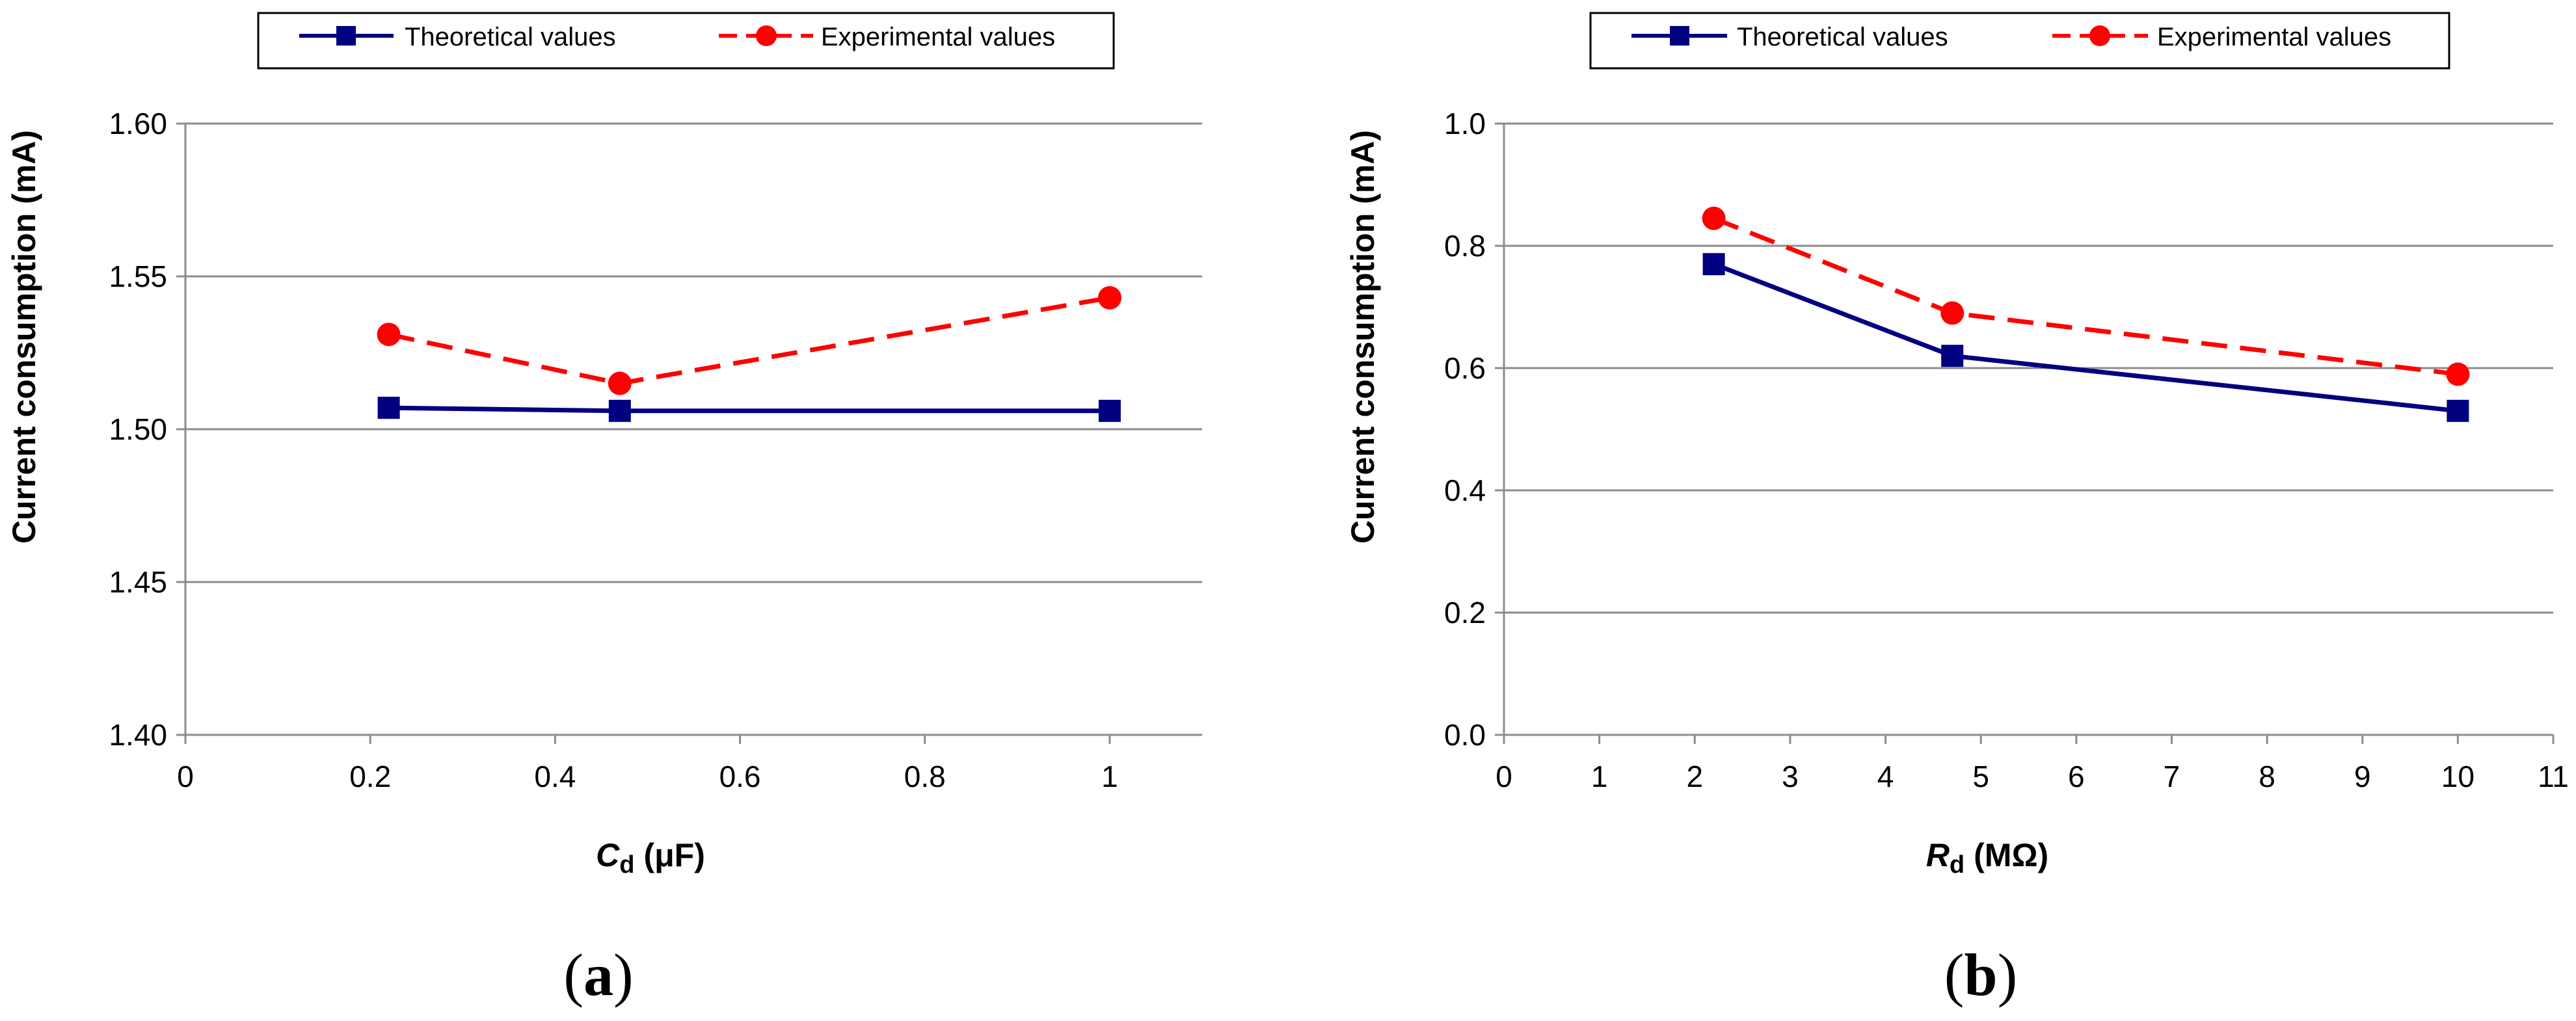 This screenshot has width=2576, height=1021. I want to click on x-tick-label: 0.2, so click(370, 776).